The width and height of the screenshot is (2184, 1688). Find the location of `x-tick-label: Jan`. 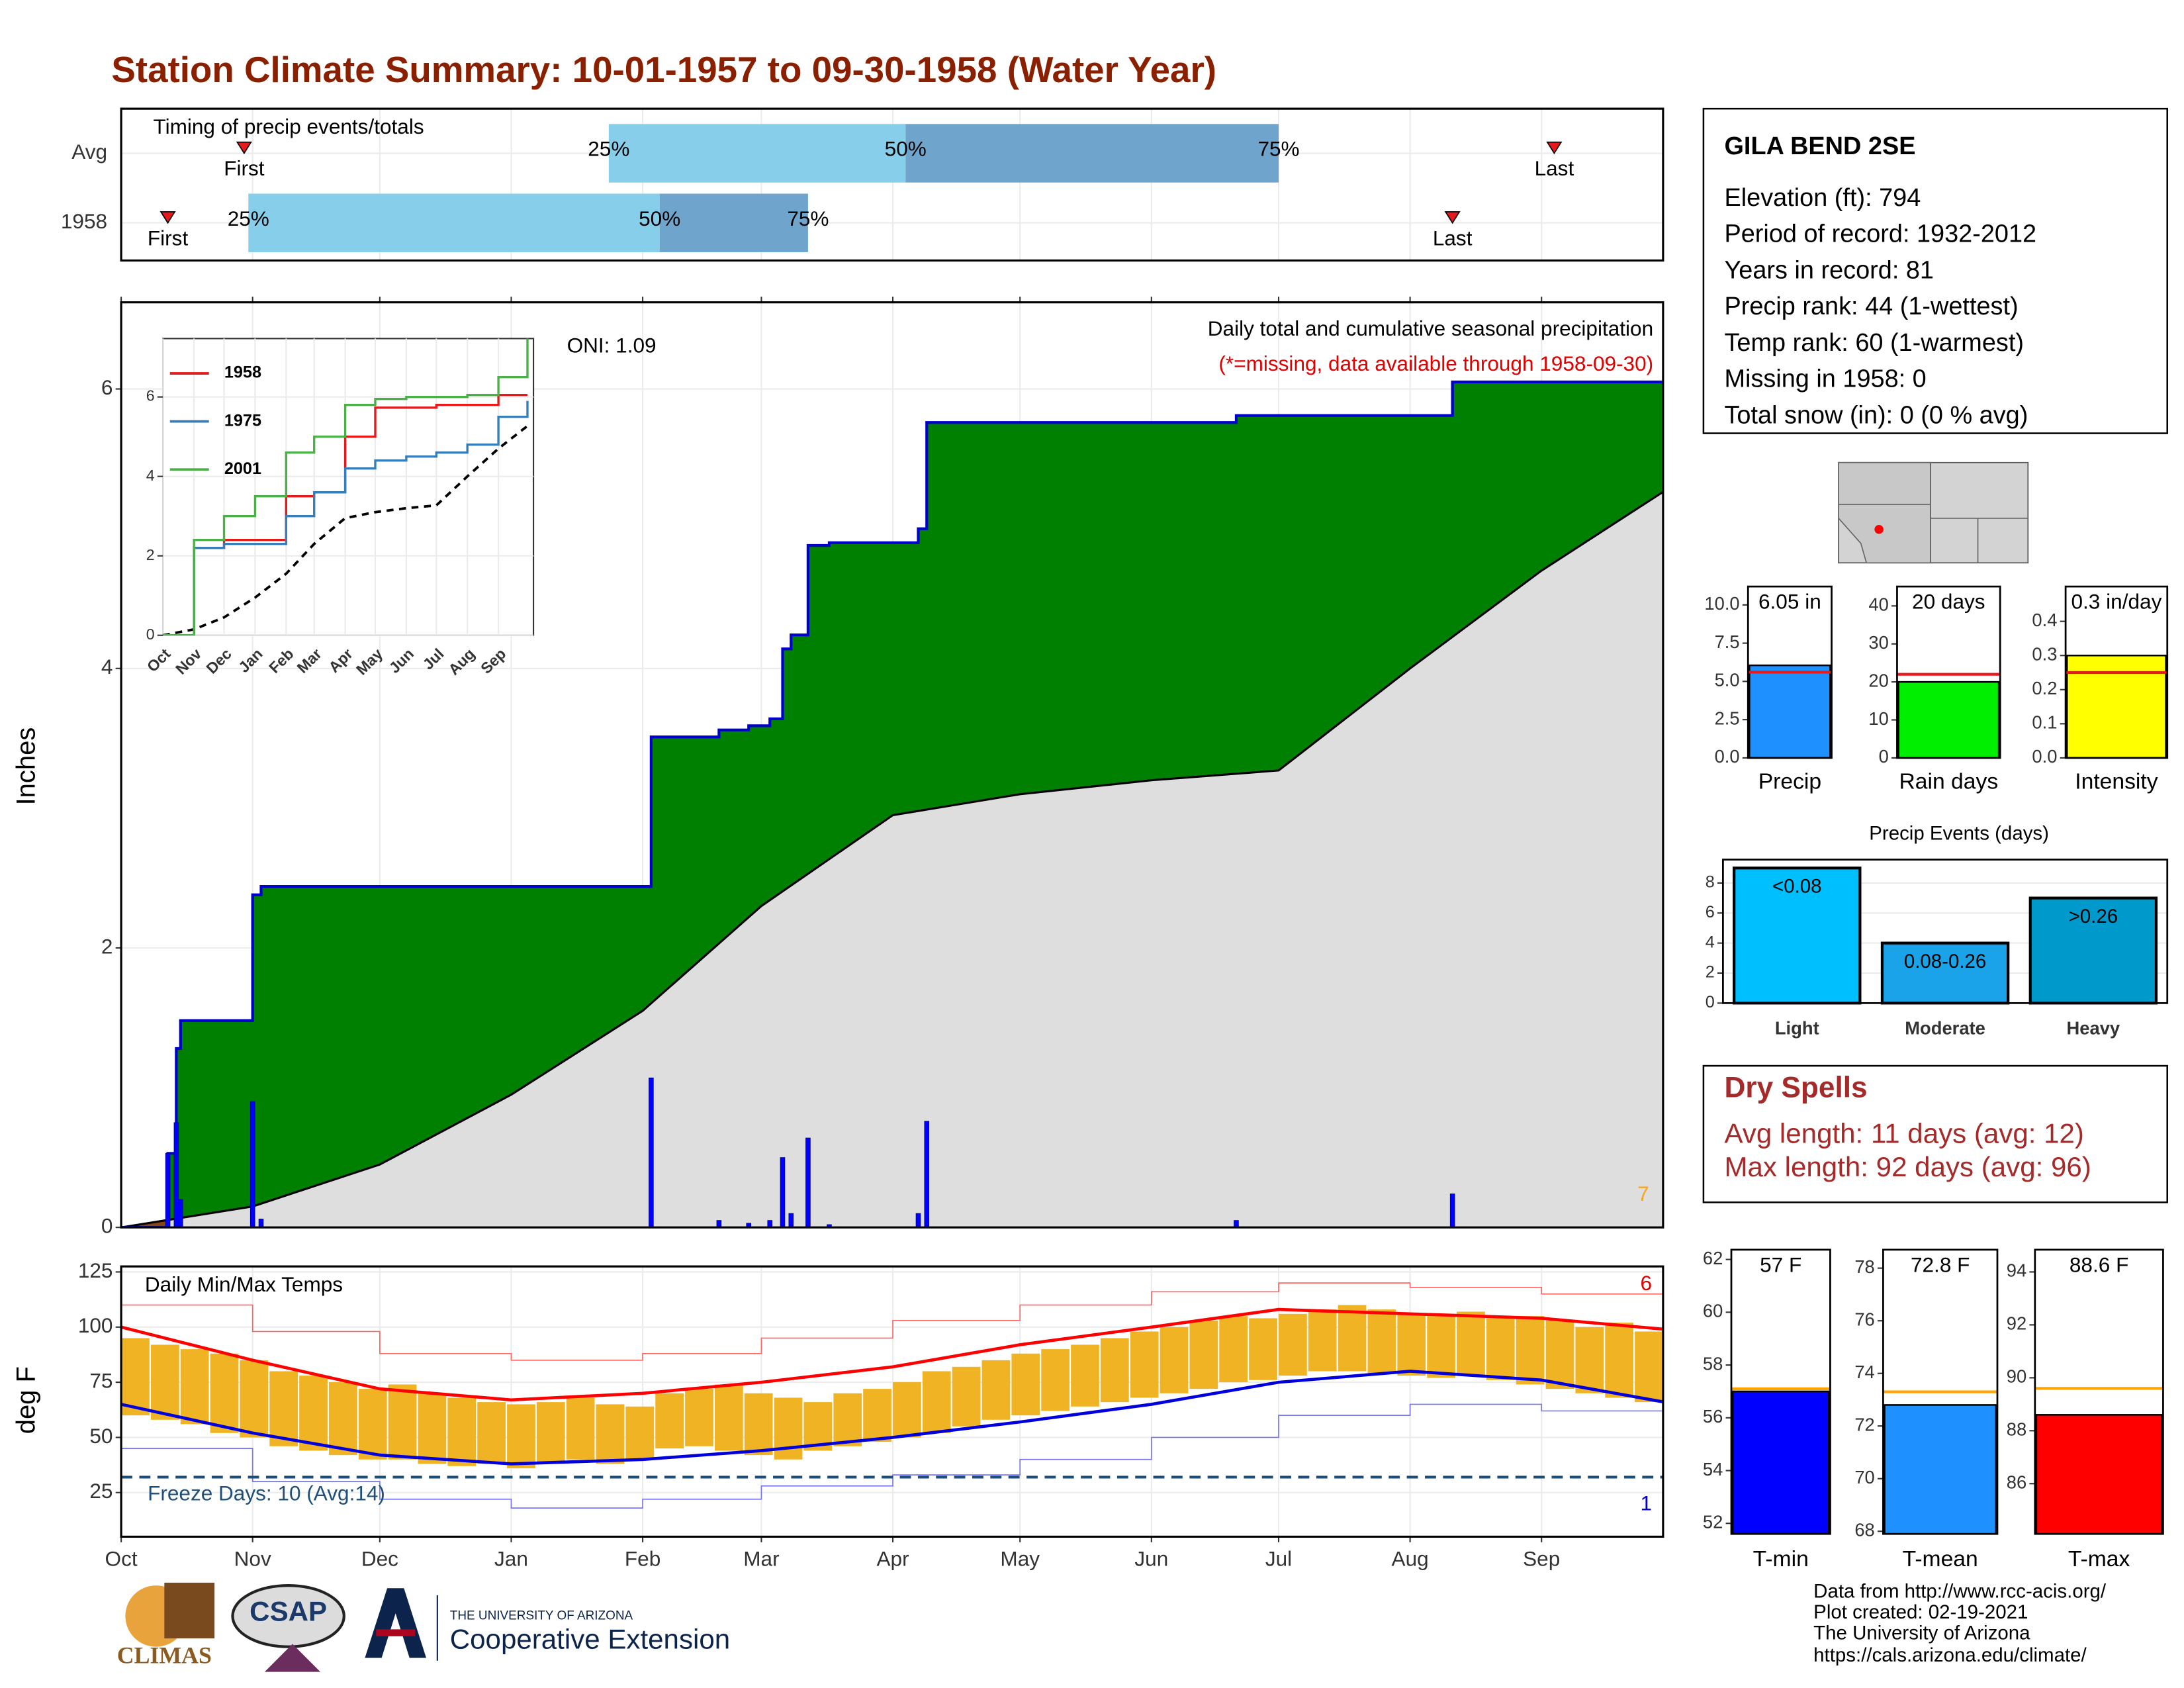

x-tick-label: Jan is located at coordinates (511, 1559).